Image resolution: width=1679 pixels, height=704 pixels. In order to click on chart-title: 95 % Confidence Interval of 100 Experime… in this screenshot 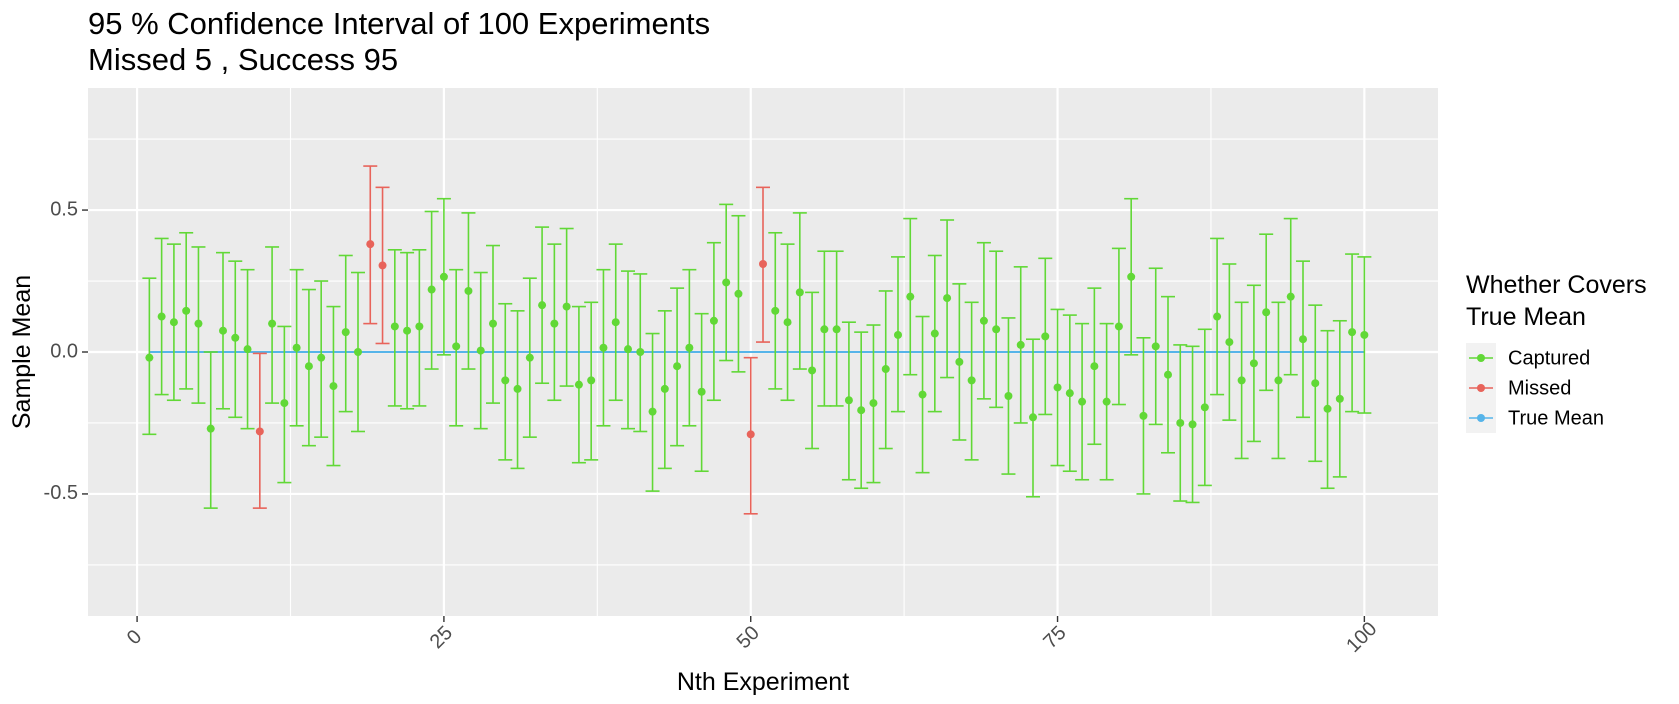, I will do `click(399, 23)`.